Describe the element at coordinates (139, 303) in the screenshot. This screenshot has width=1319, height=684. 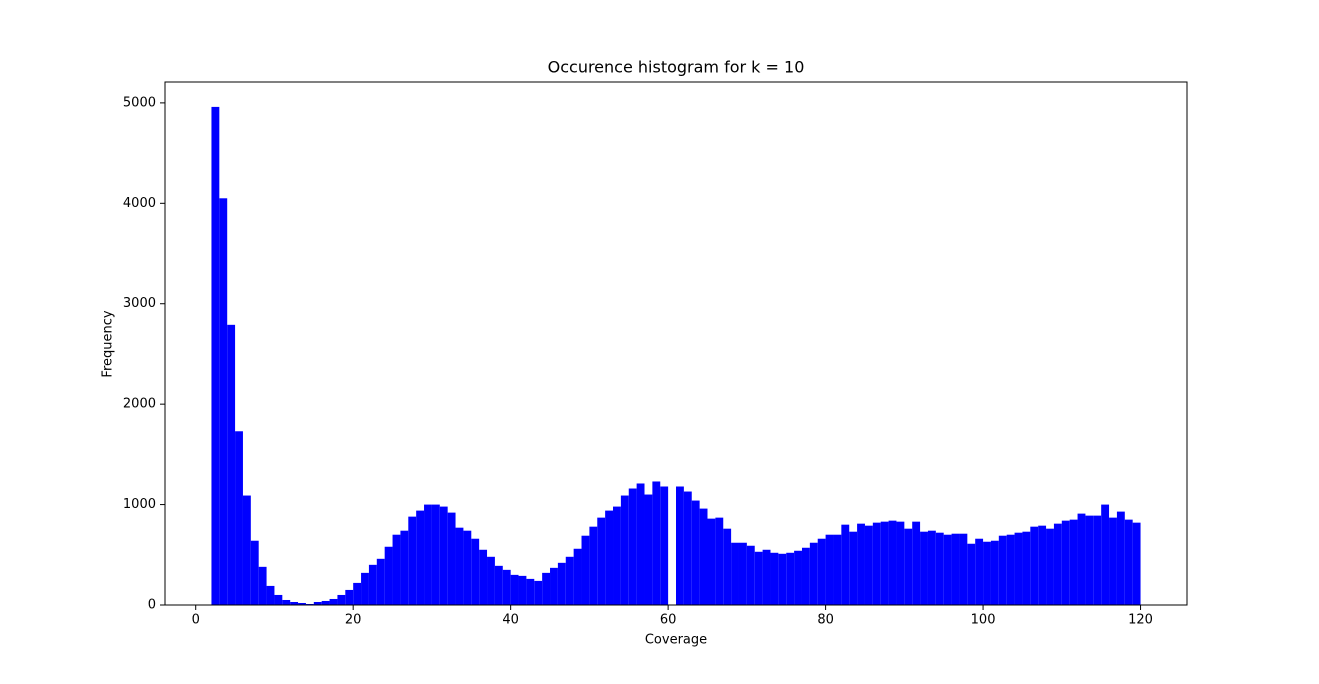
I see `y-tick-label: 3000` at that location.